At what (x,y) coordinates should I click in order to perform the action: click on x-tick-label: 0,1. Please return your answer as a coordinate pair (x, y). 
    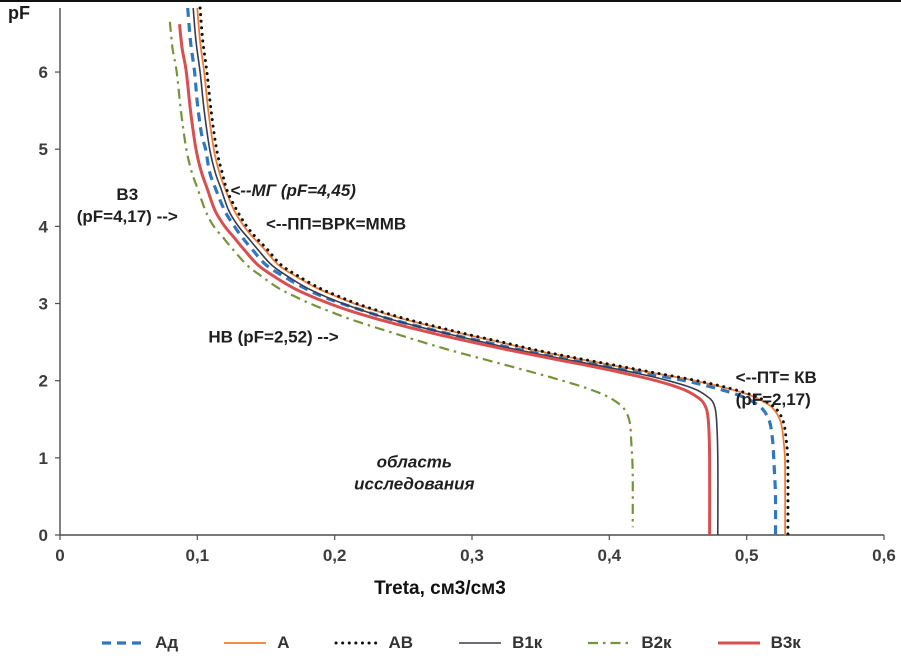
    Looking at the image, I should click on (198, 555).